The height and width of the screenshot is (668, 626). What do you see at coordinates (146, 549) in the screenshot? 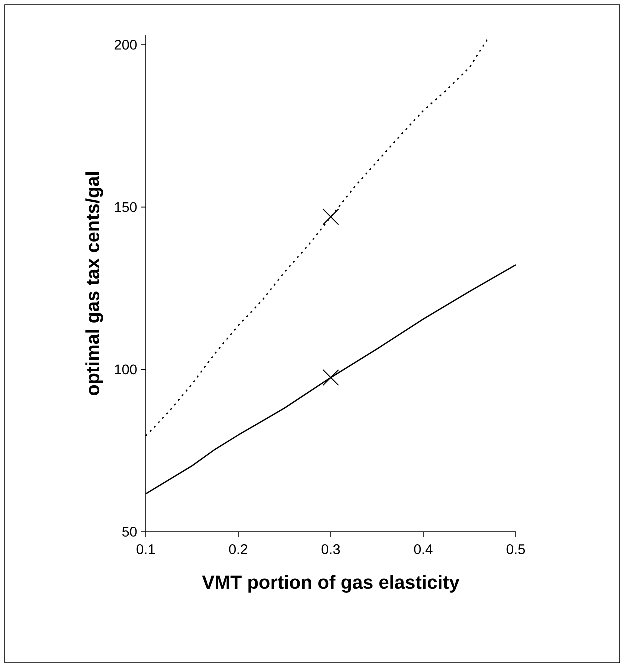
I see `x-tick-label: 0.1` at bounding box center [146, 549].